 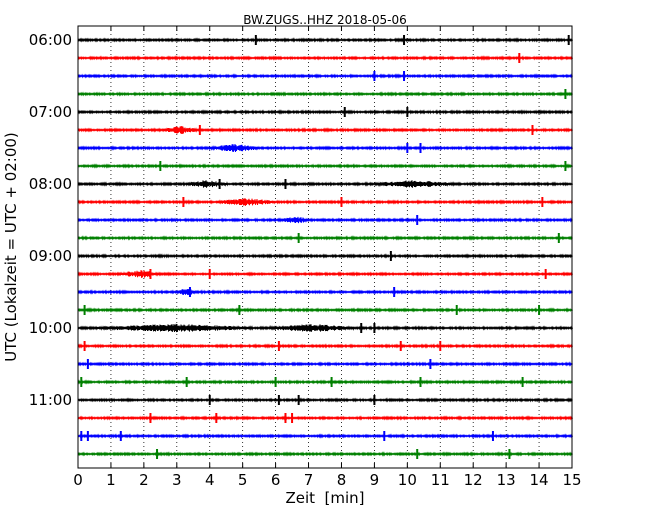 What do you see at coordinates (571, 480) in the screenshot?
I see `x-tick-label: 15` at bounding box center [571, 480].